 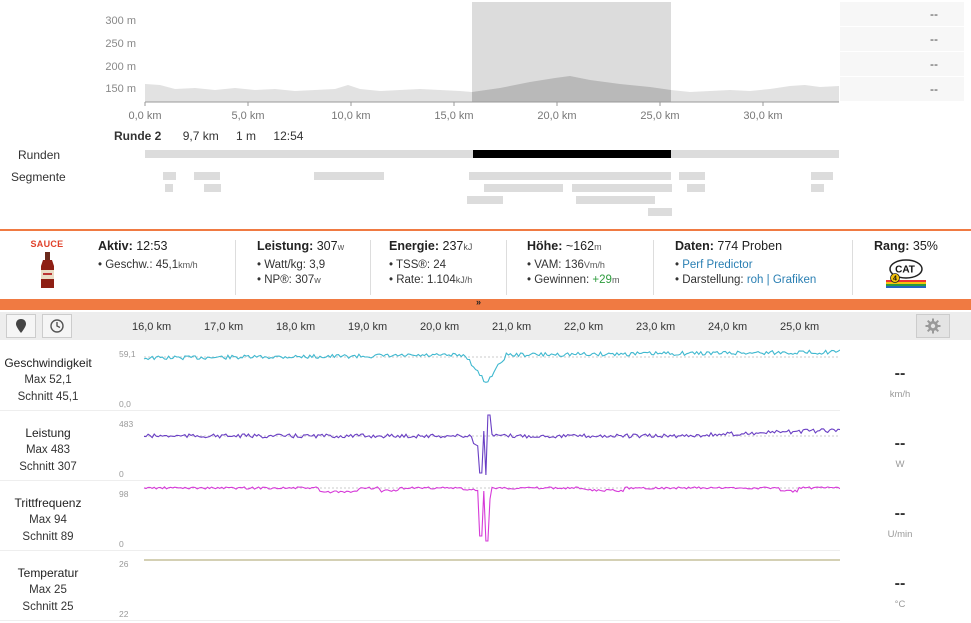 I want to click on x-tick-label: 30,0 km, so click(x=762, y=116).